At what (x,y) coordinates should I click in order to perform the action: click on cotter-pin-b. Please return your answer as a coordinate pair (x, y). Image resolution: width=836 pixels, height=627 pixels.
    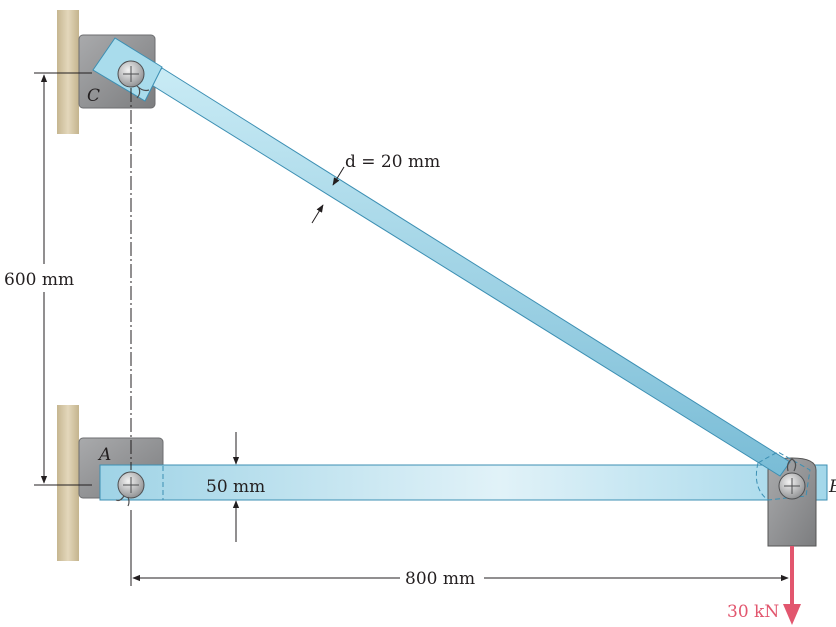
    Looking at the image, I should click on (791, 465).